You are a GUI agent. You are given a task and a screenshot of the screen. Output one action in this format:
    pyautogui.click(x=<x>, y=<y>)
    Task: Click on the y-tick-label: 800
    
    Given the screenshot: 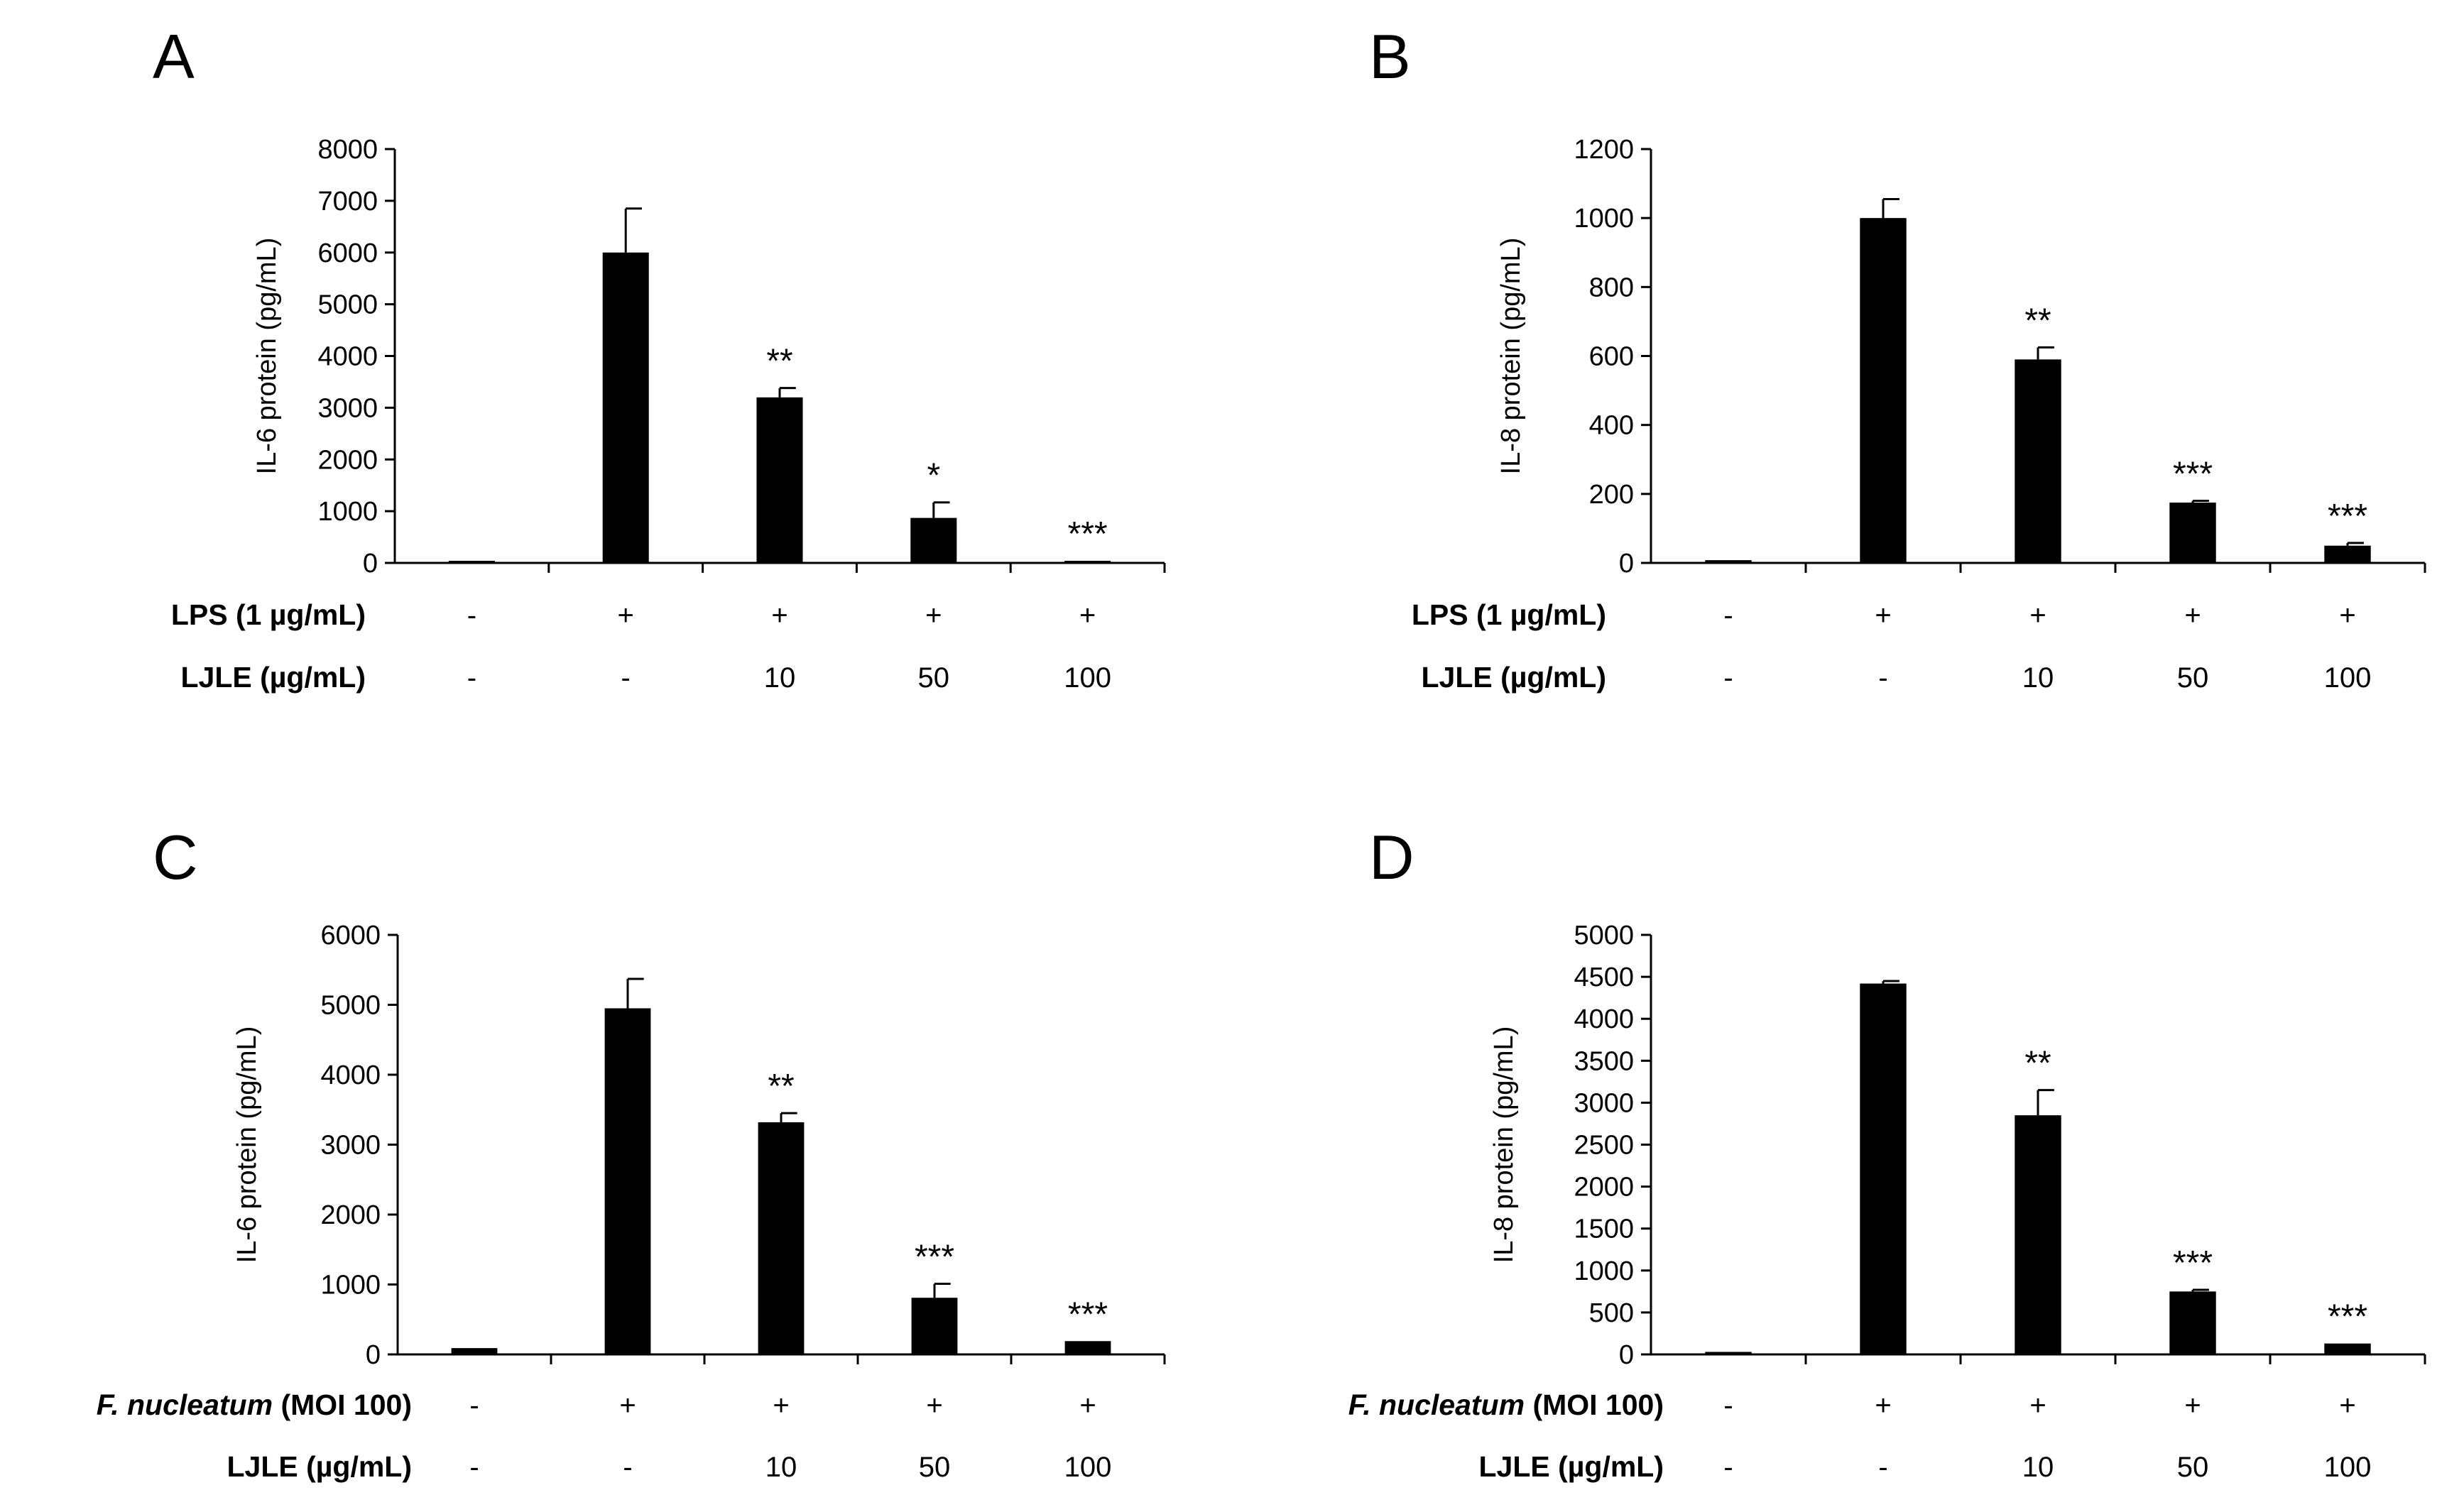 What is the action you would take?
    pyautogui.click(x=1611, y=288)
    